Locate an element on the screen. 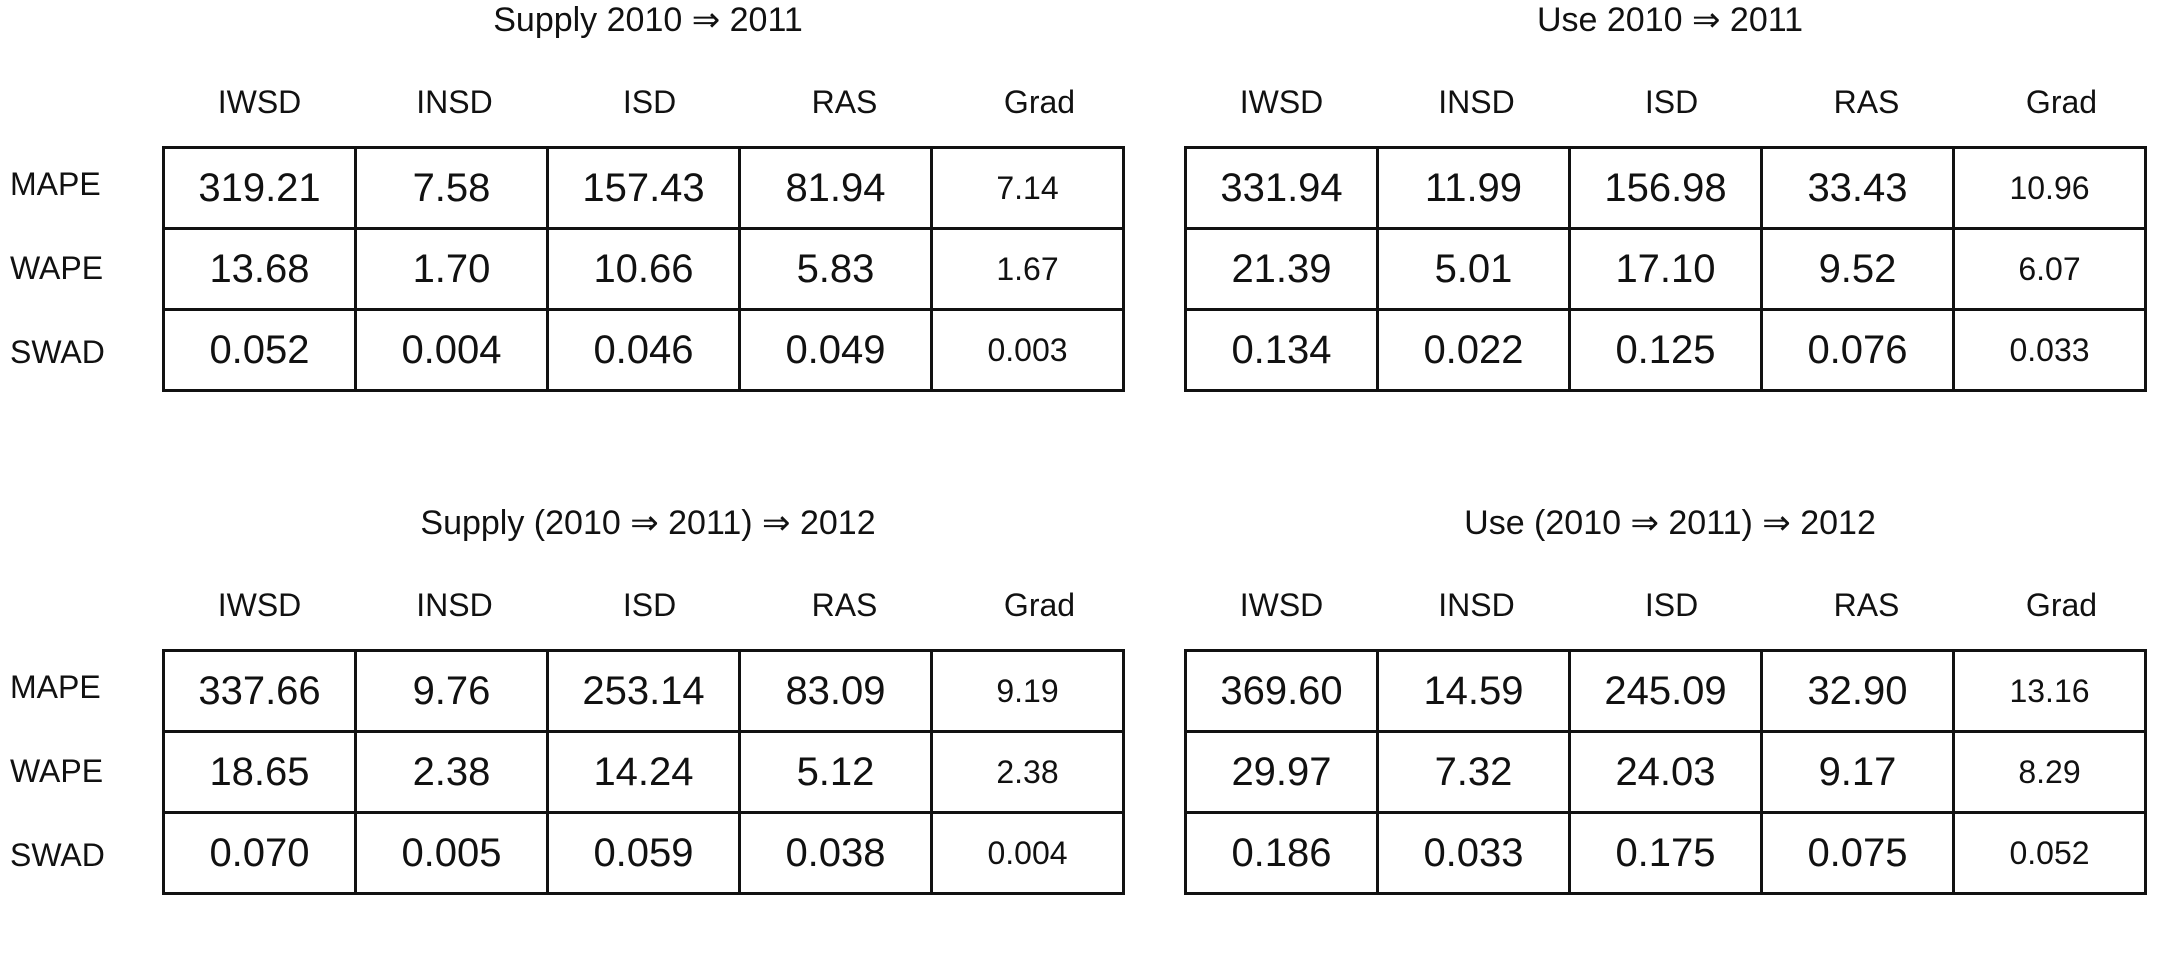 This screenshot has width=2170, height=958. cell-swad-ras: 0.049 is located at coordinates (835, 350).